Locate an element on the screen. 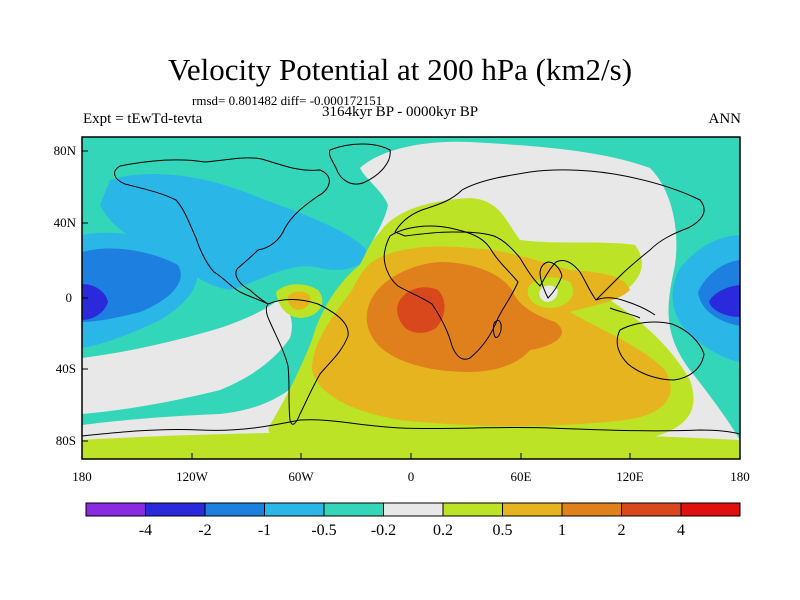 The width and height of the screenshot is (800, 600). y-tick-label-0: 80N is located at coordinates (65, 150).